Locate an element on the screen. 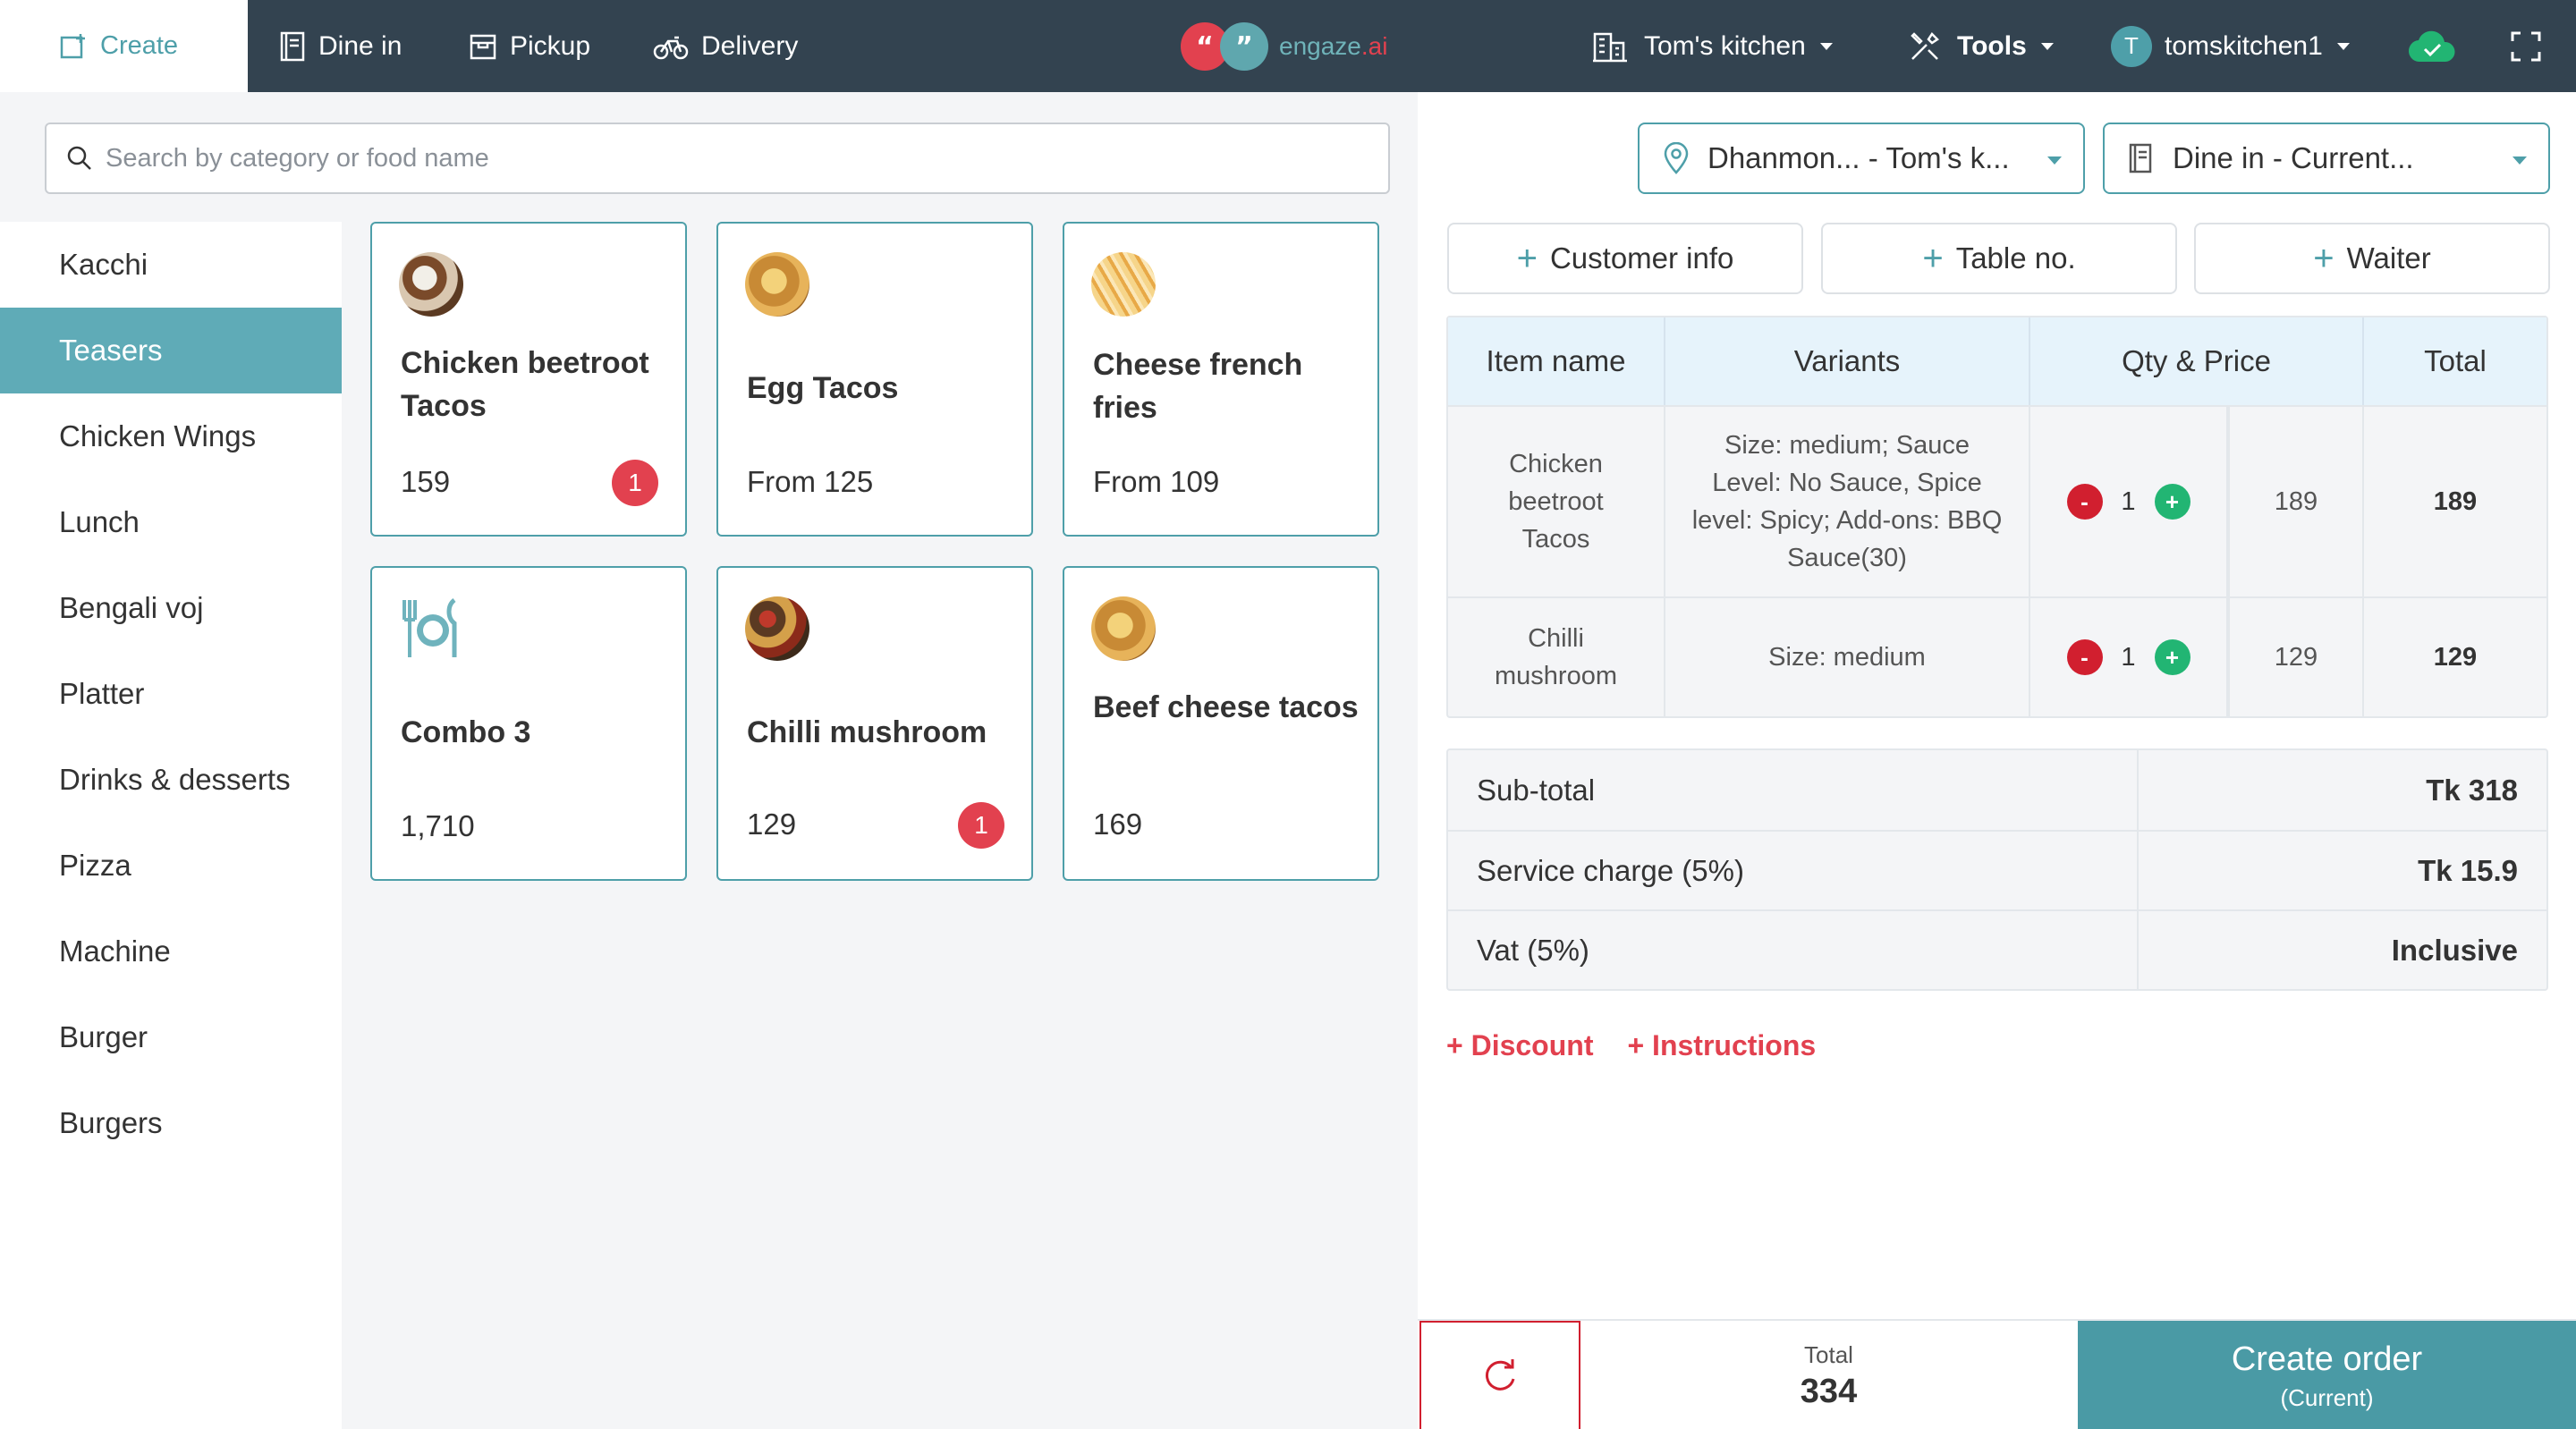  customer-info-label: Customer info is located at coordinates (1641, 258).